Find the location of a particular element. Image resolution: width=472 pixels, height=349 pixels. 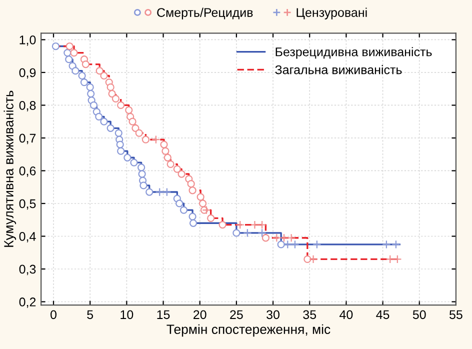

legend-label: Загальна виживаність is located at coordinates (338, 69).